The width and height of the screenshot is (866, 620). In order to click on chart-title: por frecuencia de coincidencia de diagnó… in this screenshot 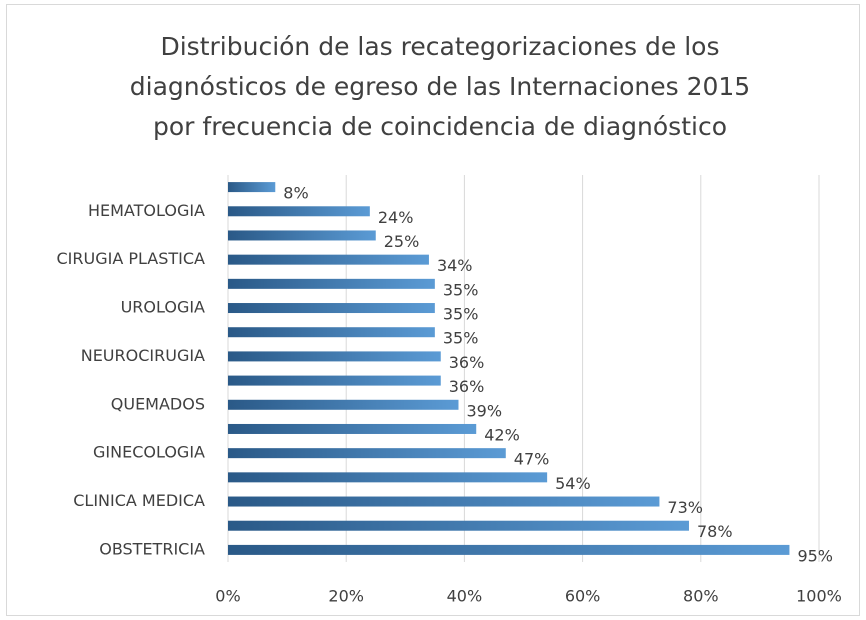, I will do `click(440, 126)`.